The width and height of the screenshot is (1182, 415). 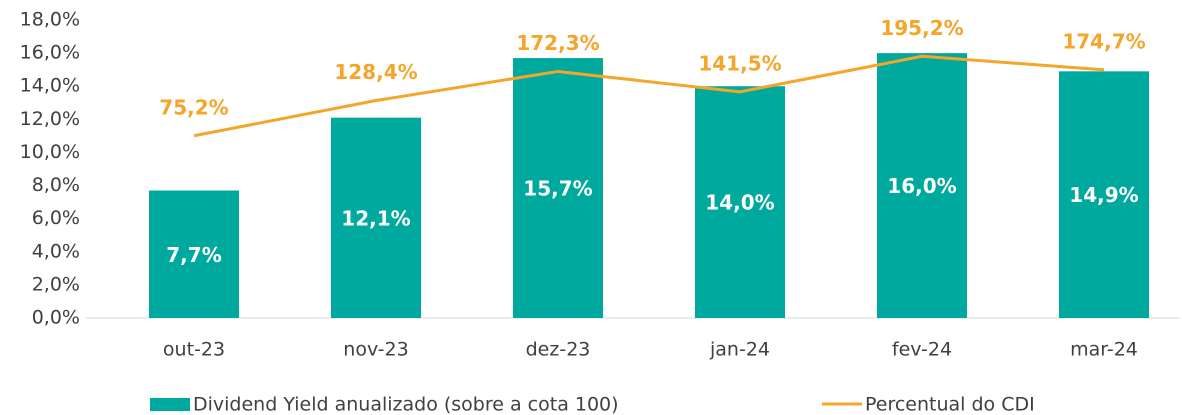 What do you see at coordinates (558, 350) in the screenshot?
I see `x-tick-label: dez-23` at bounding box center [558, 350].